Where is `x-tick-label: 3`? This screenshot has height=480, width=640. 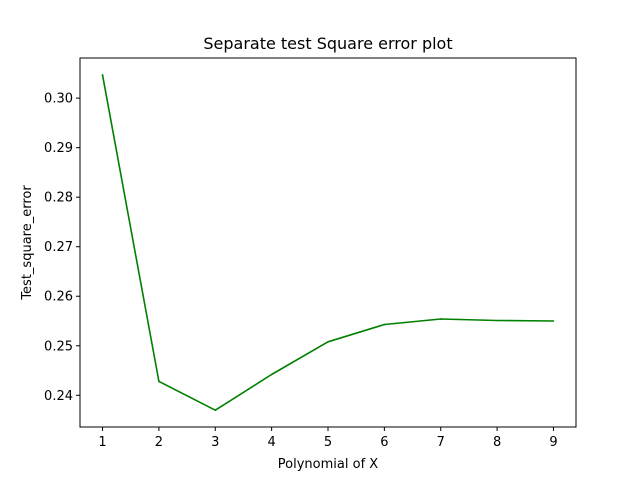
x-tick-label: 3 is located at coordinates (215, 442).